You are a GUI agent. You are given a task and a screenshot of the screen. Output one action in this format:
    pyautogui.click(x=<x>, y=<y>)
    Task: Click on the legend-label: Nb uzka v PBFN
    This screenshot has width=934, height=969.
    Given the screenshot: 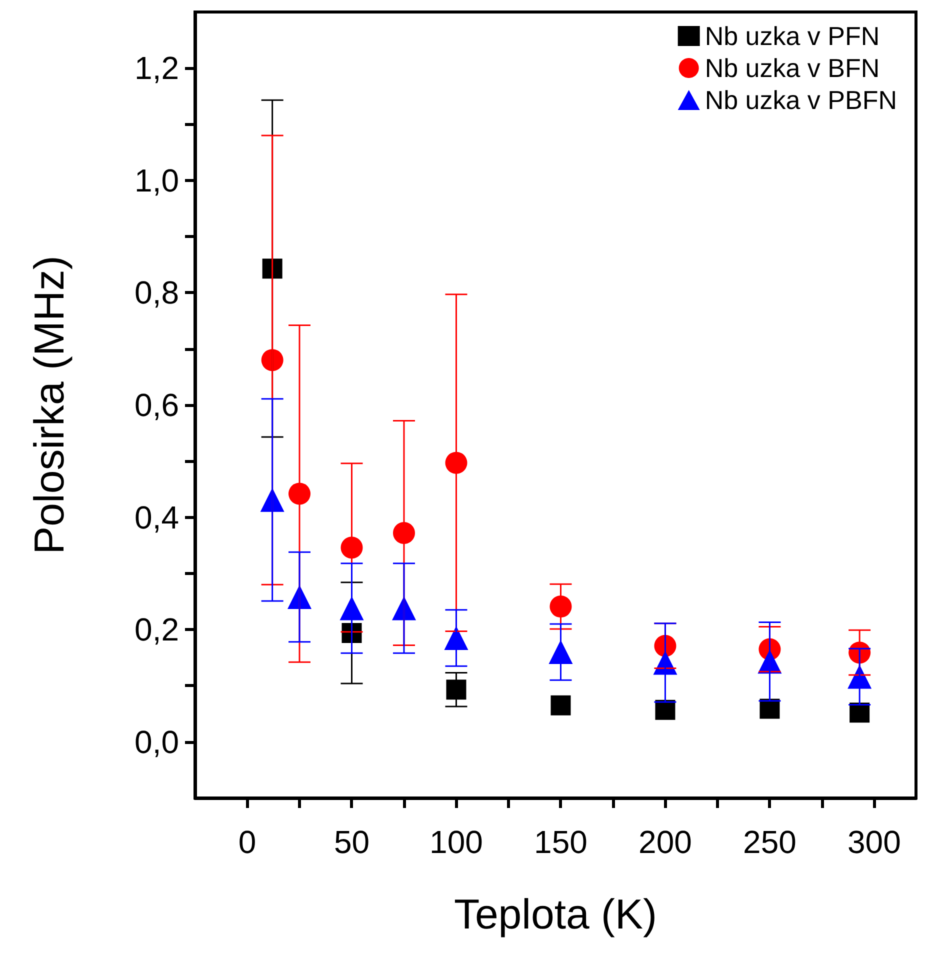 What is the action you would take?
    pyautogui.click(x=801, y=100)
    